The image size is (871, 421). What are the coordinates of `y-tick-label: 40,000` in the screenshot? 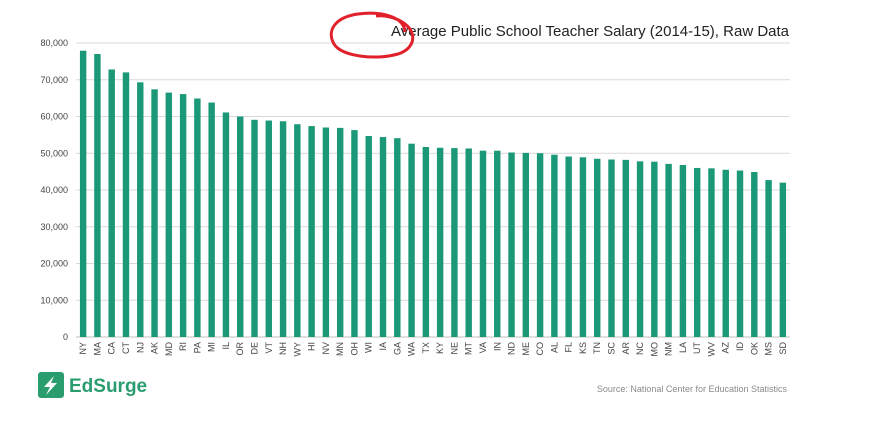 It's located at (54, 190).